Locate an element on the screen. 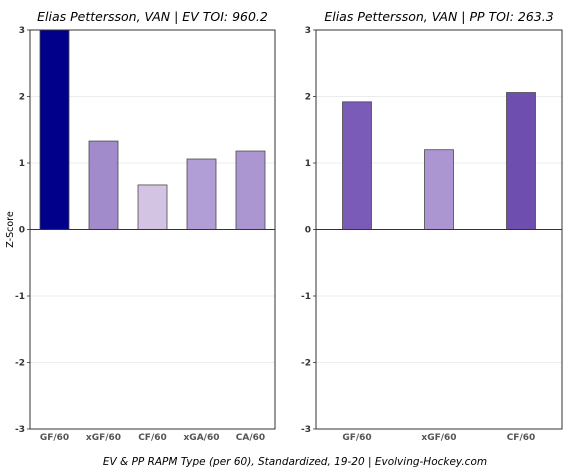  panel-title: Elias Pettersson, VAN | EV TOI: 960.2 is located at coordinates (152, 16).